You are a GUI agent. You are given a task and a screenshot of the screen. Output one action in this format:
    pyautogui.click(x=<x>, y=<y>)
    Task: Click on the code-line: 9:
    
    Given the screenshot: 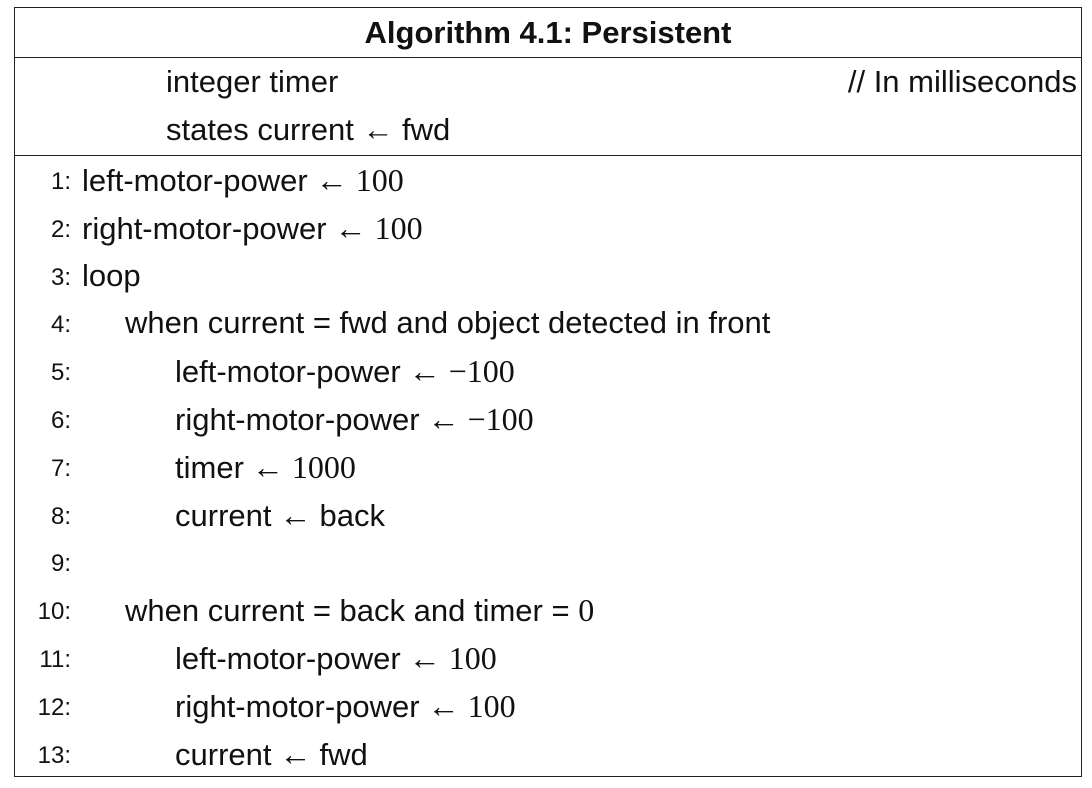 What is the action you would take?
    pyautogui.click(x=548, y=562)
    